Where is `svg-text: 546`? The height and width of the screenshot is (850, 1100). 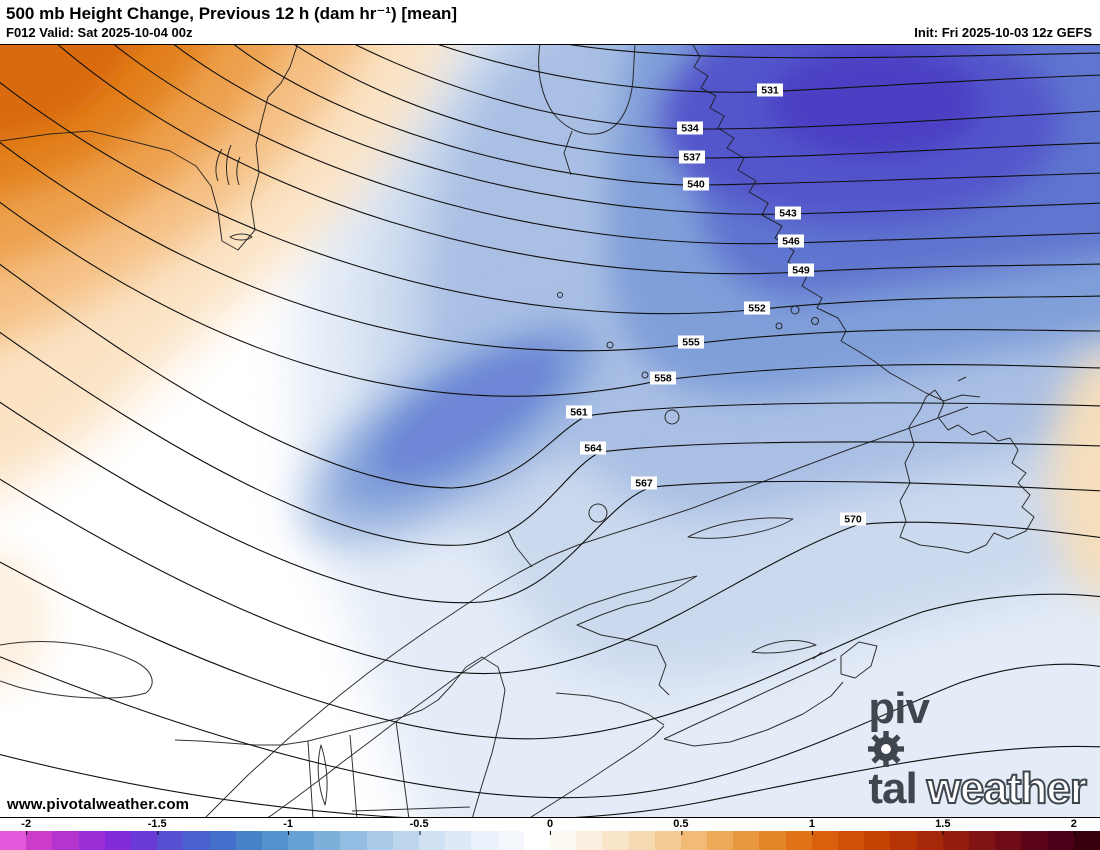
svg-text: 546 is located at coordinates (791, 242).